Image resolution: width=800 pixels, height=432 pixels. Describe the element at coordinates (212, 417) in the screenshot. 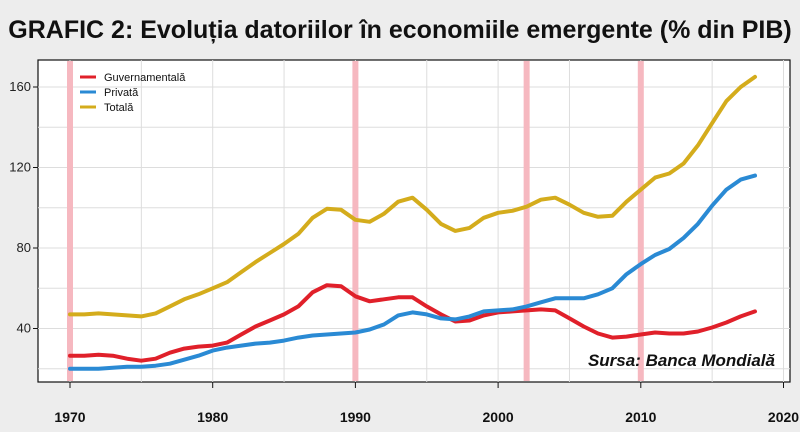

I see `x-tick-label: 1980` at that location.